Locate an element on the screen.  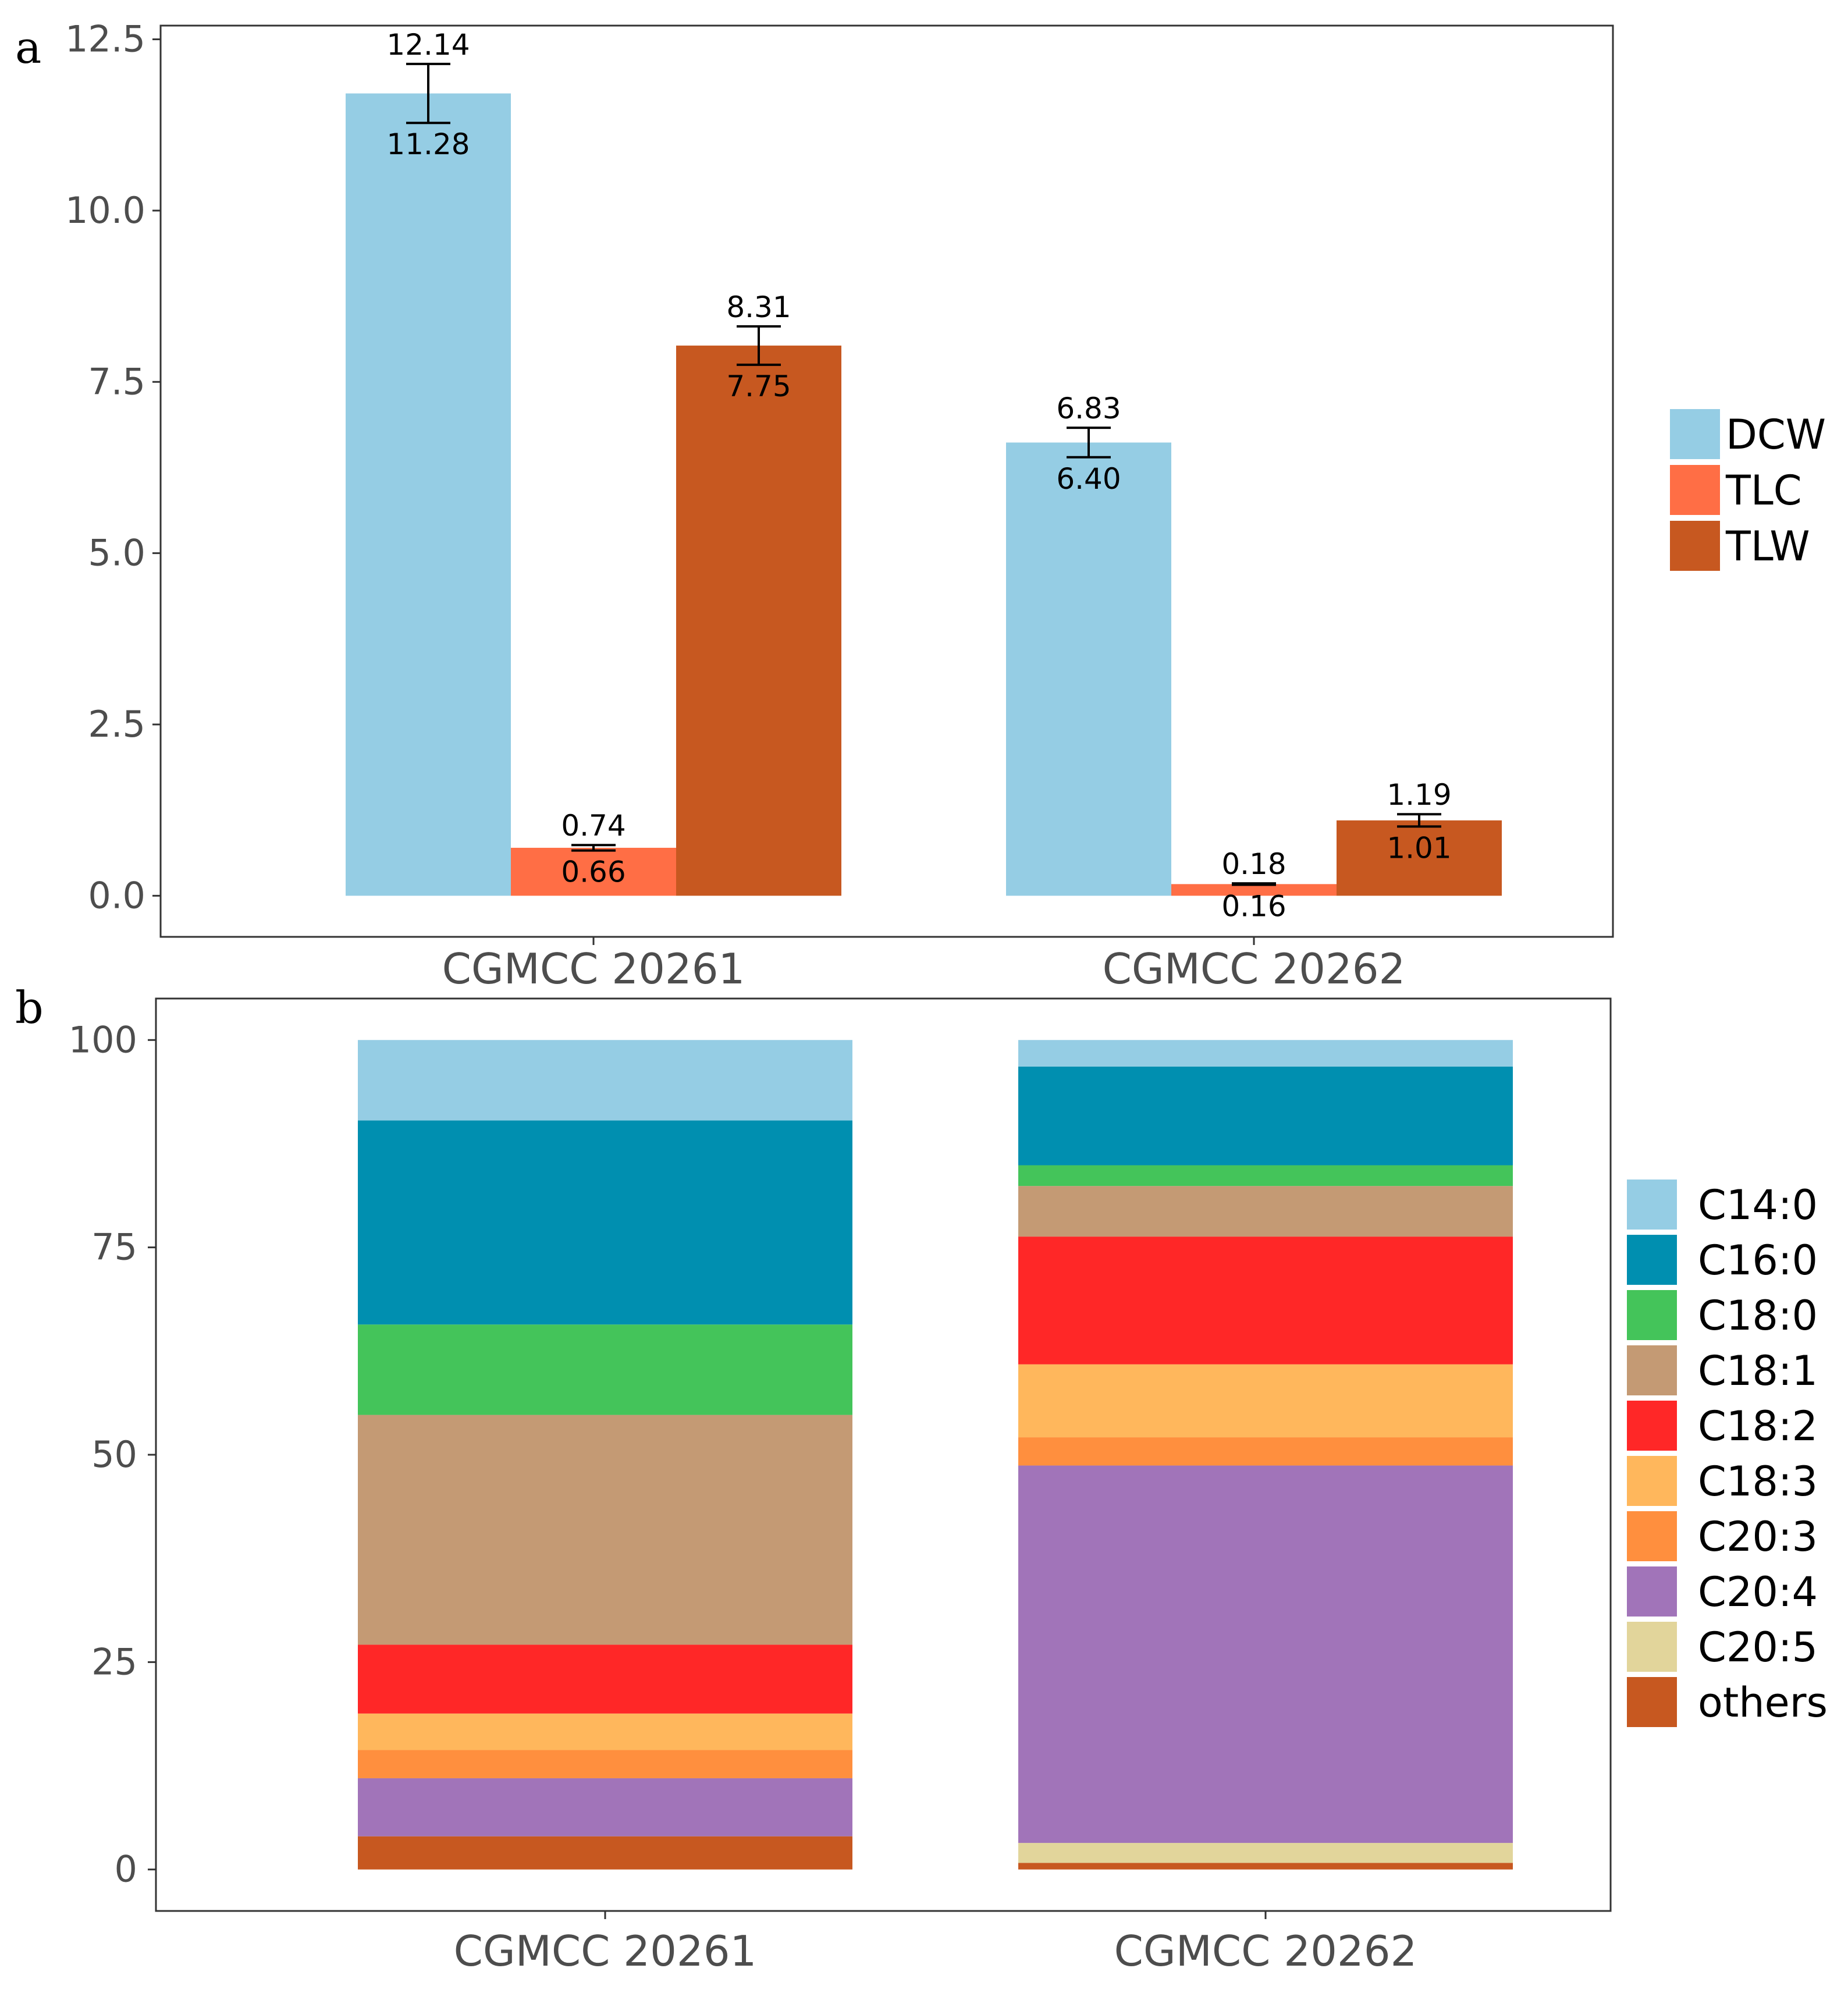
legend-label-c18-3: C18:3 is located at coordinates (1758, 1482).